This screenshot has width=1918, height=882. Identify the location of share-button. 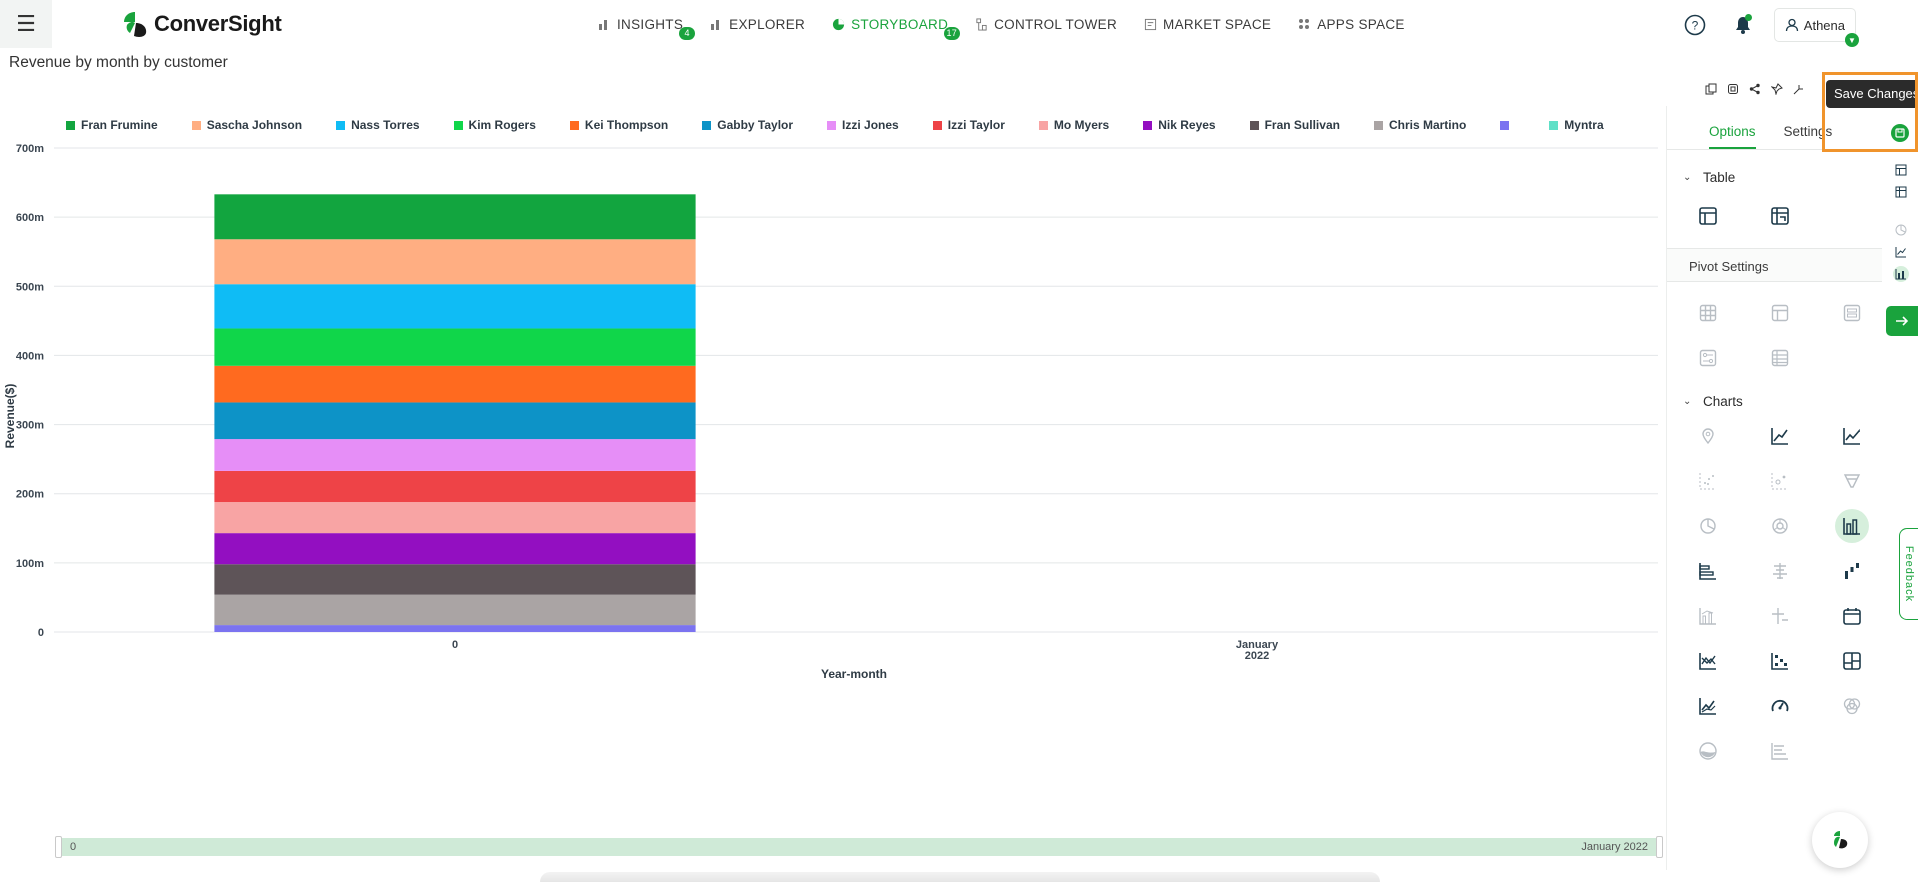
(1755, 89).